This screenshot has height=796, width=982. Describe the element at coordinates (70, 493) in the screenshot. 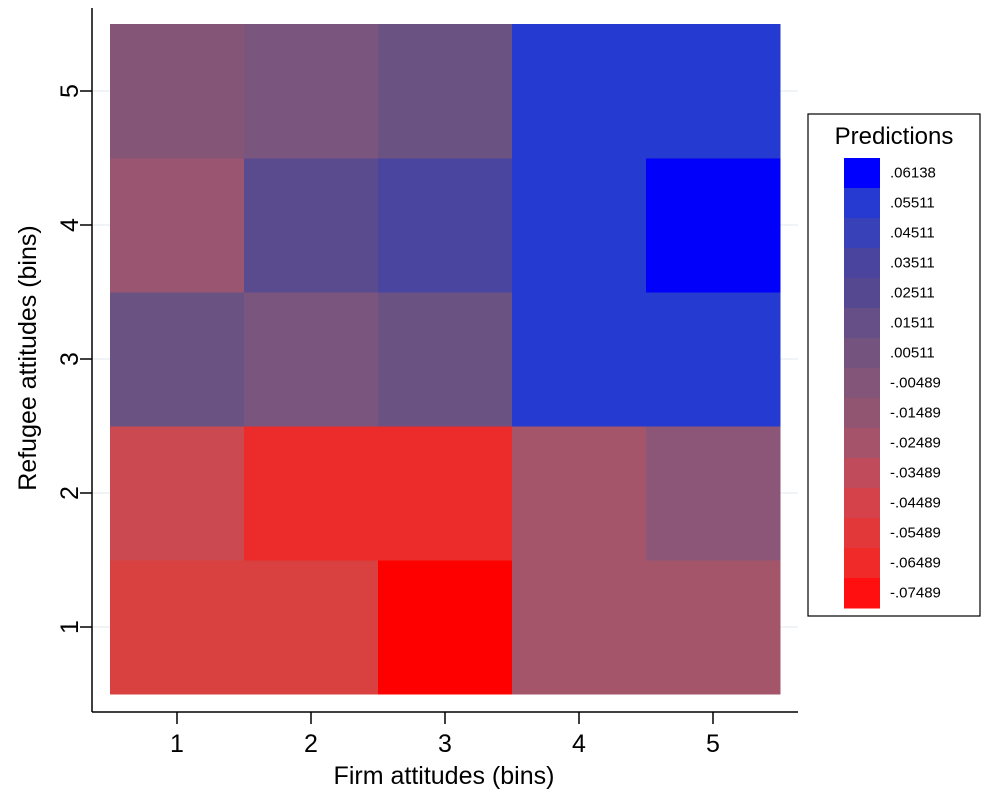

I see `y-tick-label: 2` at that location.